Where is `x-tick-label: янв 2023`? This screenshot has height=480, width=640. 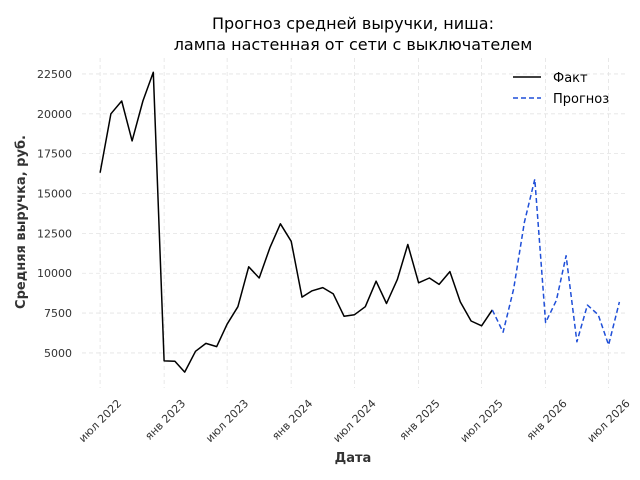 x-tick-label: янв 2023 is located at coordinates (165, 420).